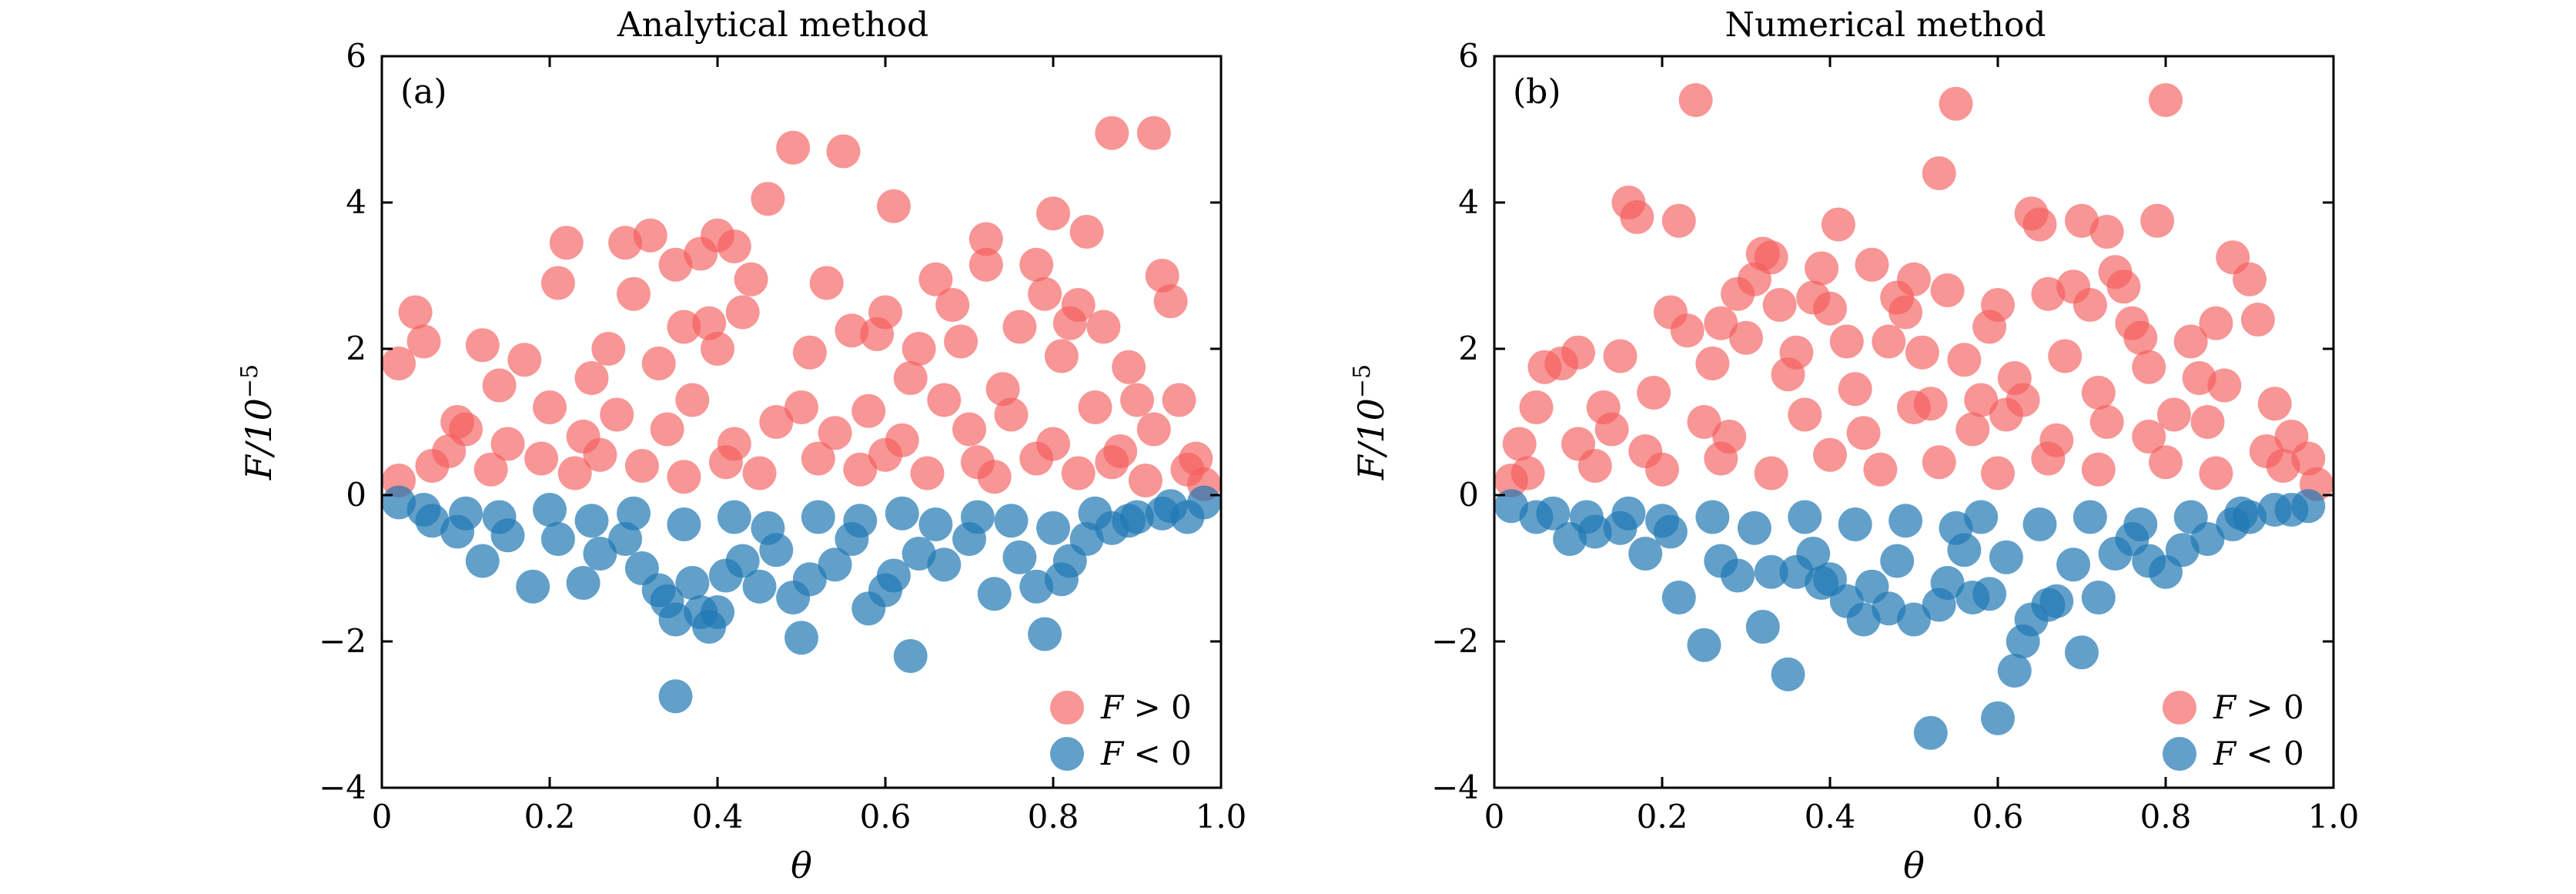 The image size is (2576, 894). I want to click on x-tick-label: 0.4, so click(1830, 817).